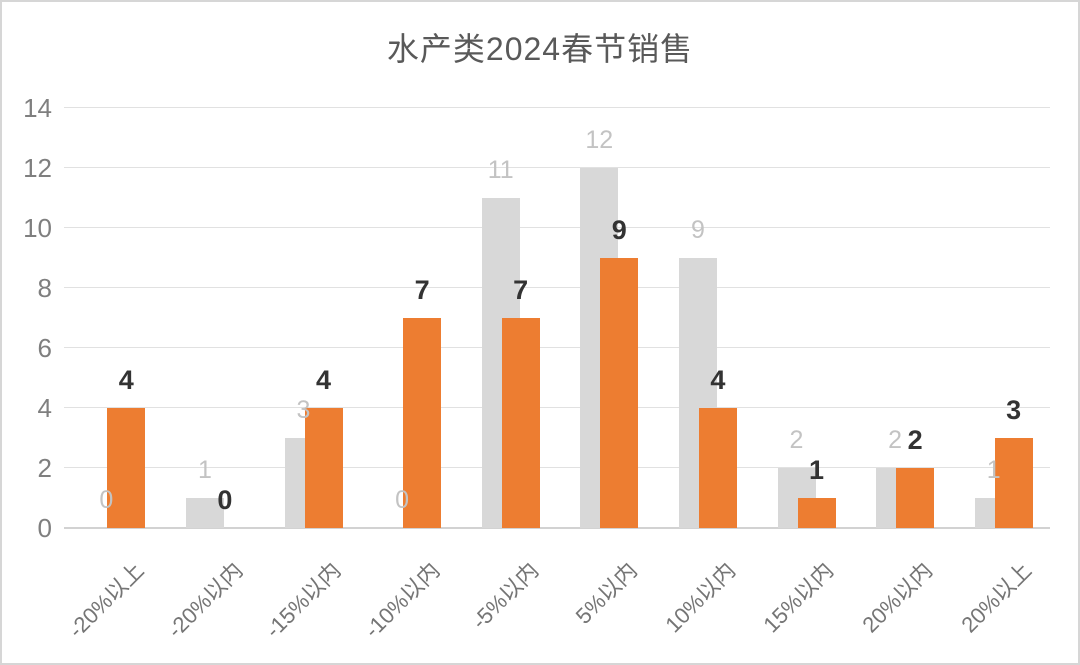 The image size is (1080, 665). I want to click on y-tick-label: 14, so click(37, 108).